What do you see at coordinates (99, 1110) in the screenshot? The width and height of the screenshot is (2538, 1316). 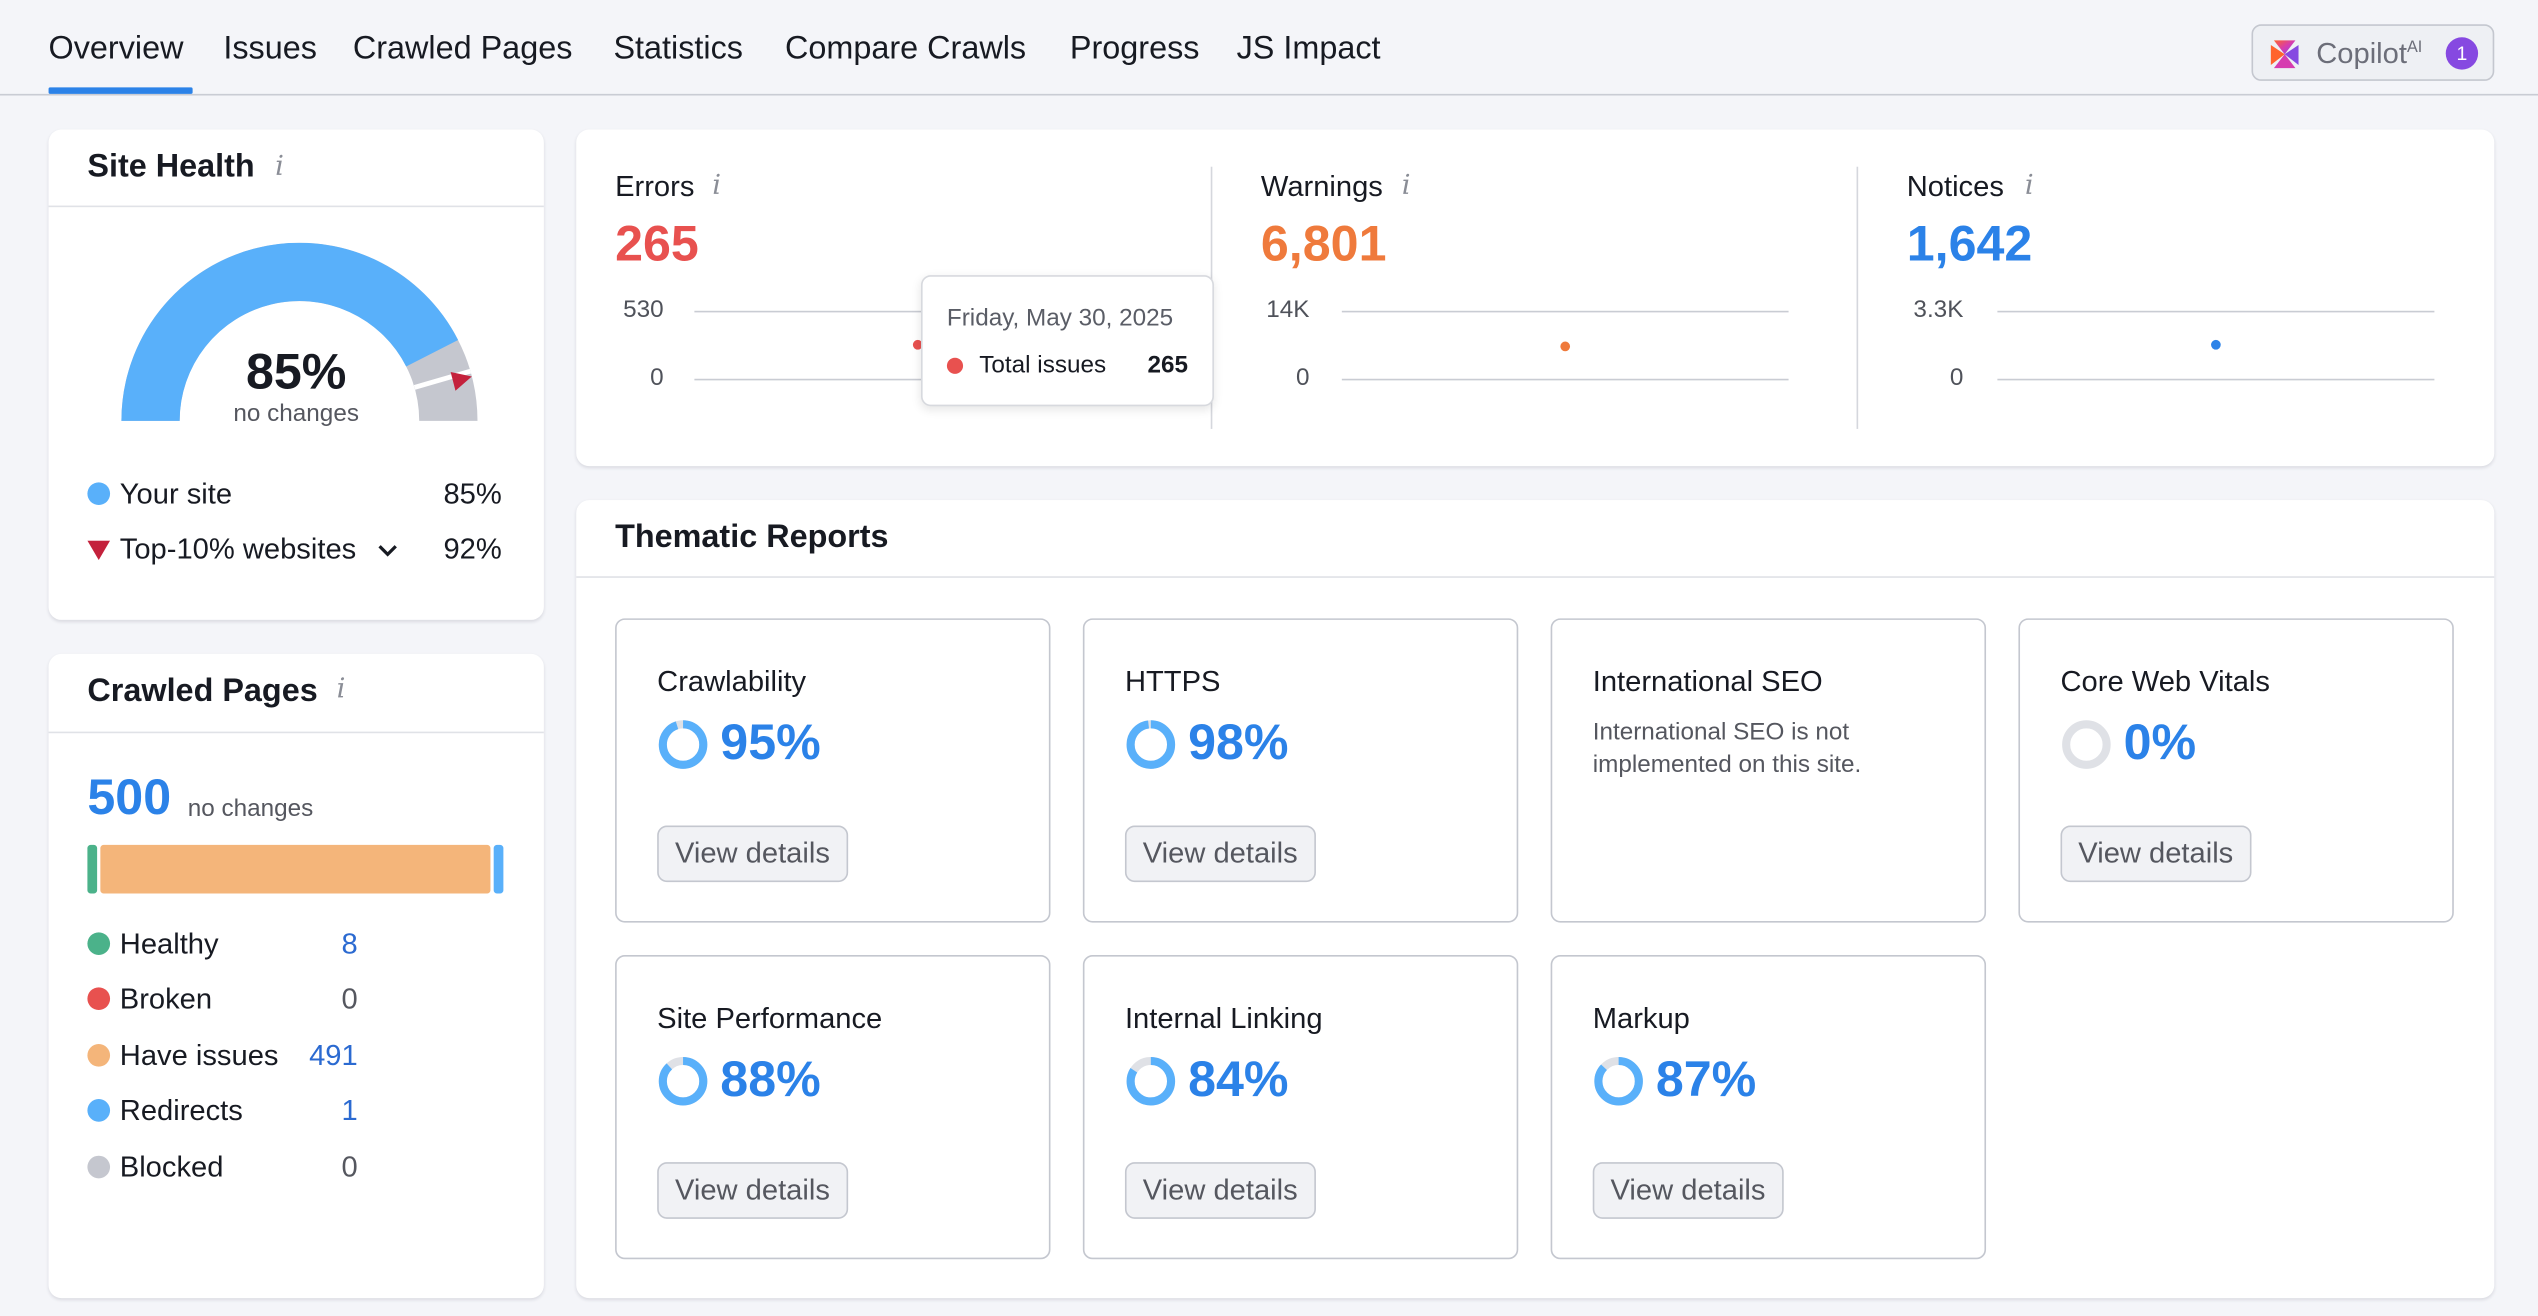 I see `redirects-dot-icon` at bounding box center [99, 1110].